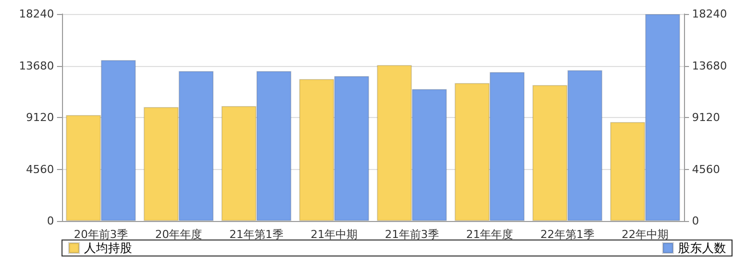  Describe the element at coordinates (702, 248) in the screenshot. I see `legend-label: 股东人数` at that location.